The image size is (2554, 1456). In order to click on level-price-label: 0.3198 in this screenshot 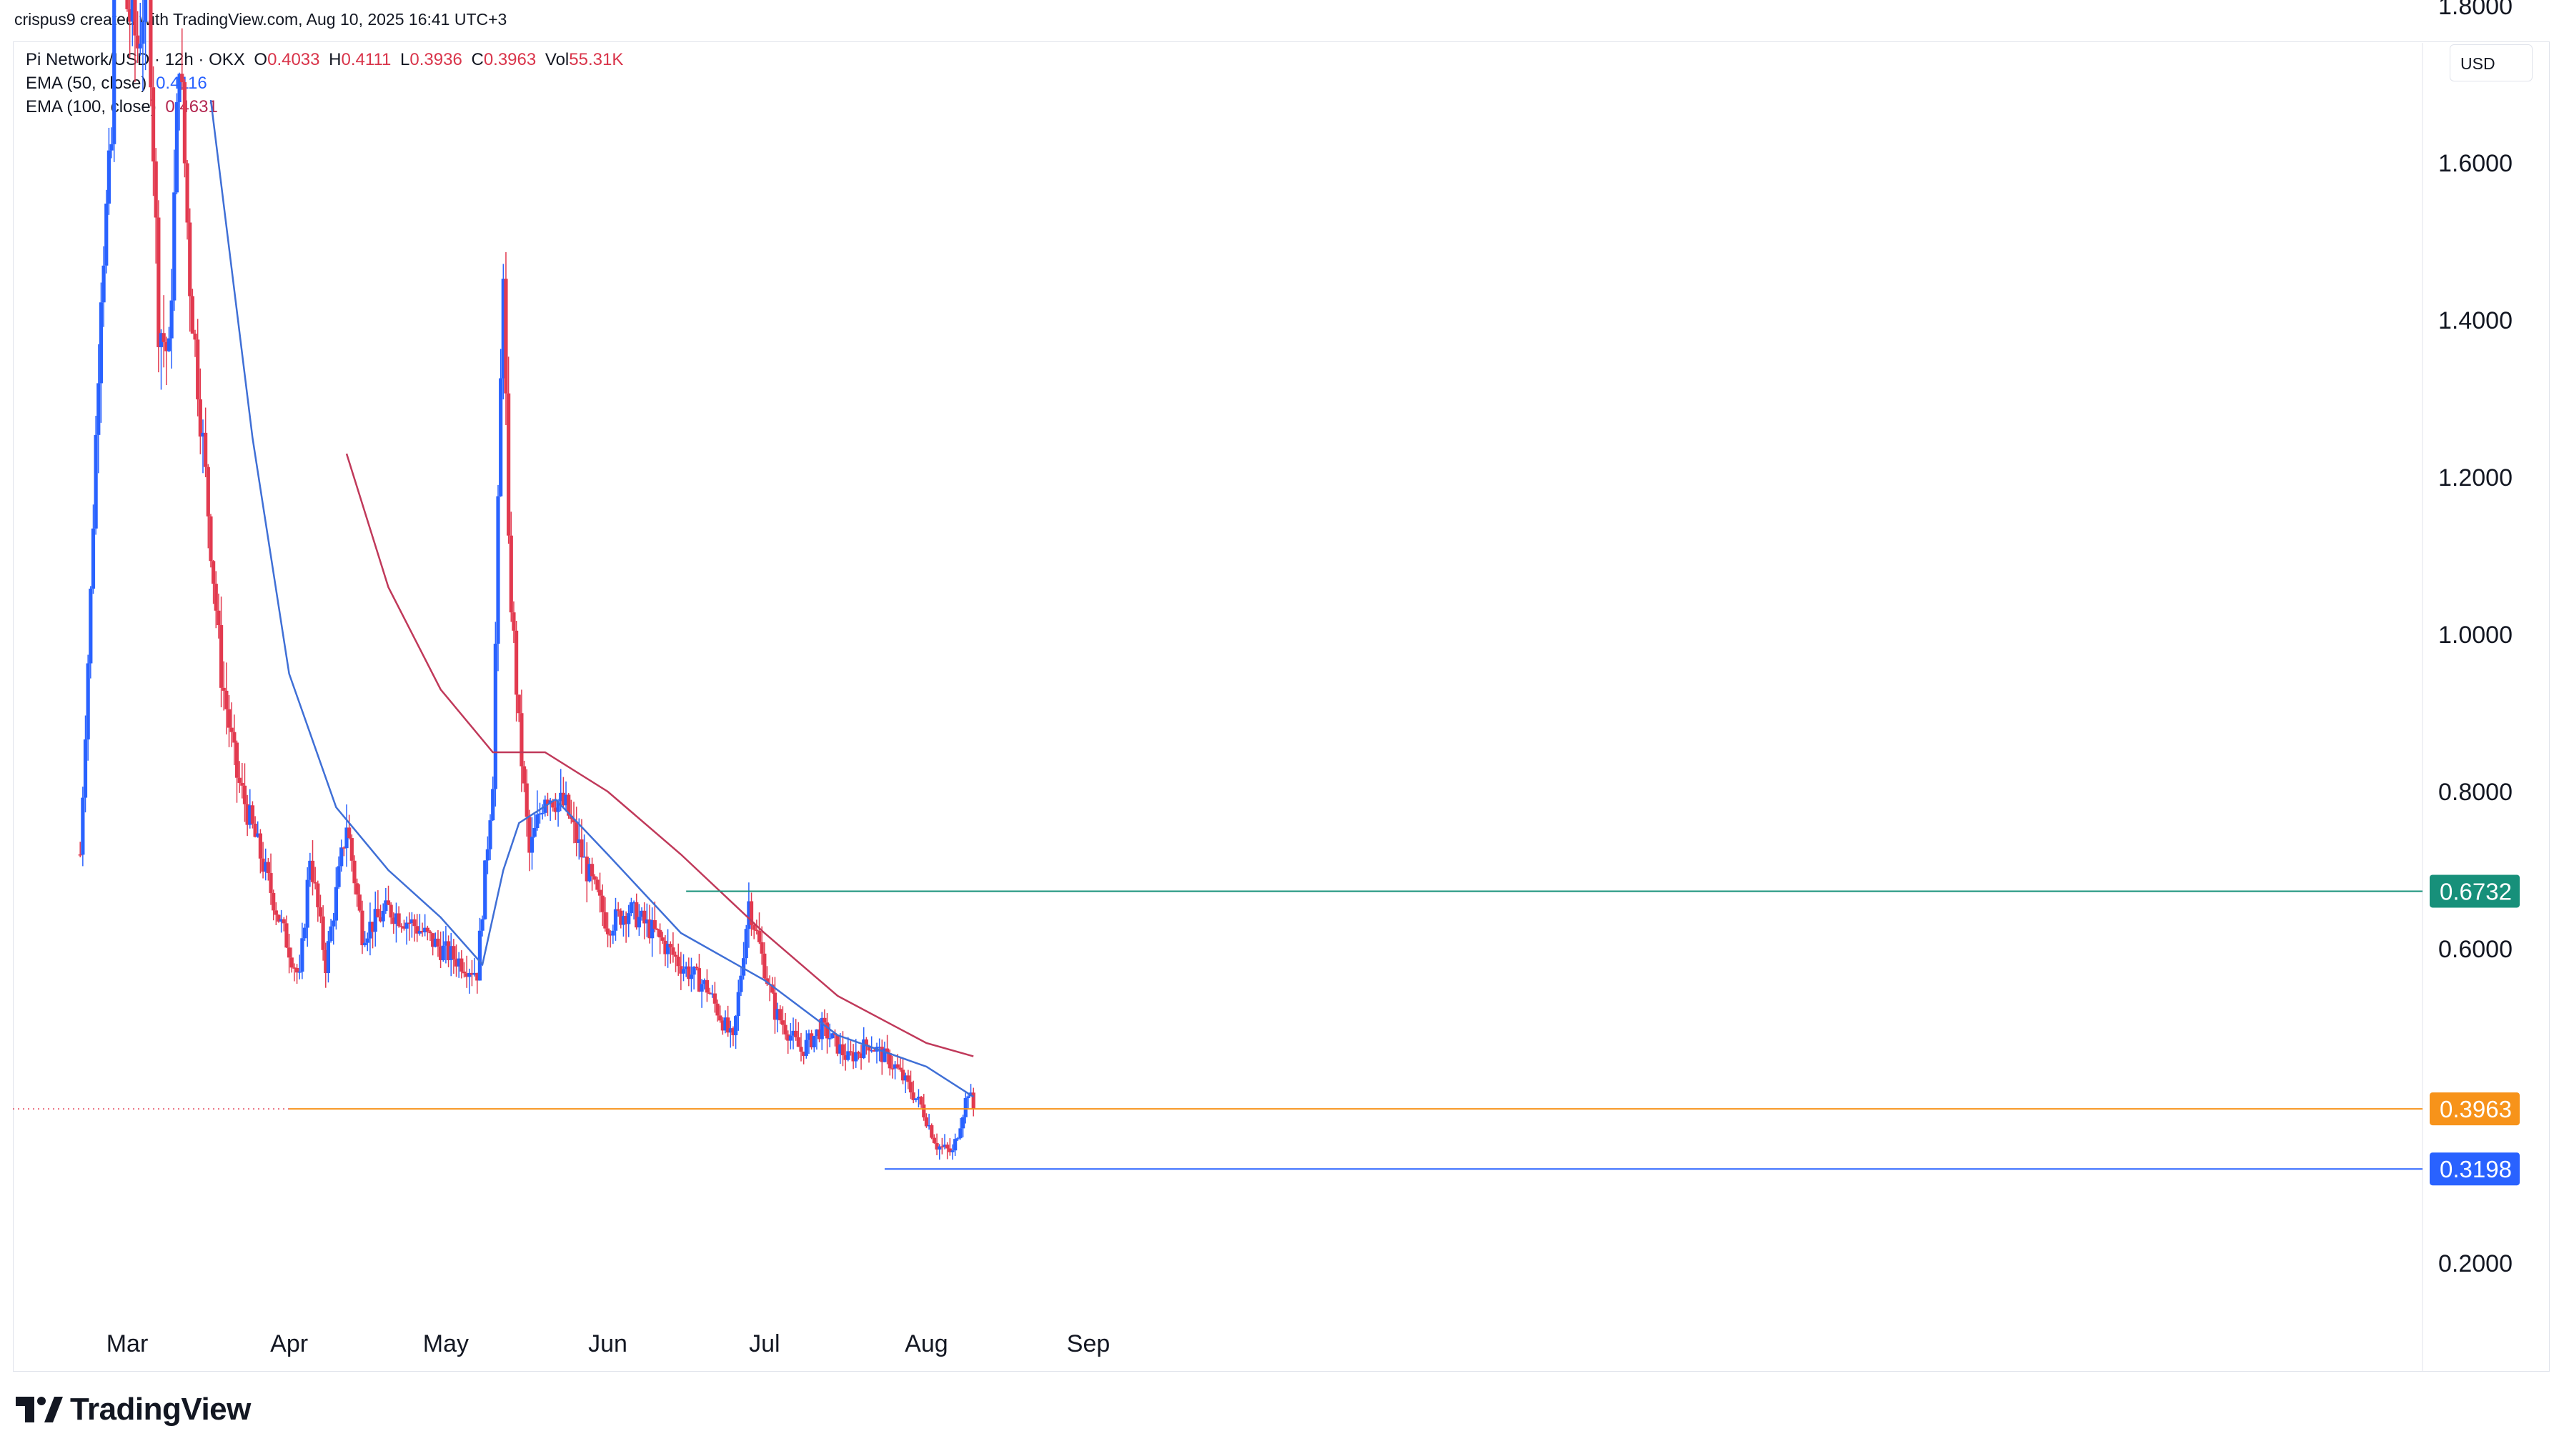, I will do `click(2476, 1169)`.